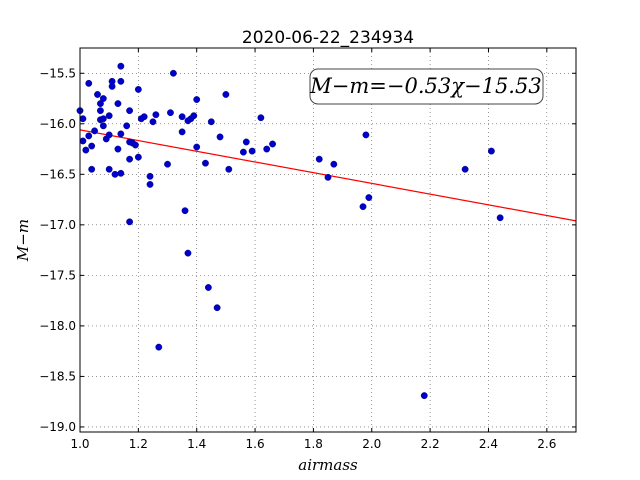  What do you see at coordinates (371, 444) in the screenshot?
I see `x-tick-label: 2.0` at bounding box center [371, 444].